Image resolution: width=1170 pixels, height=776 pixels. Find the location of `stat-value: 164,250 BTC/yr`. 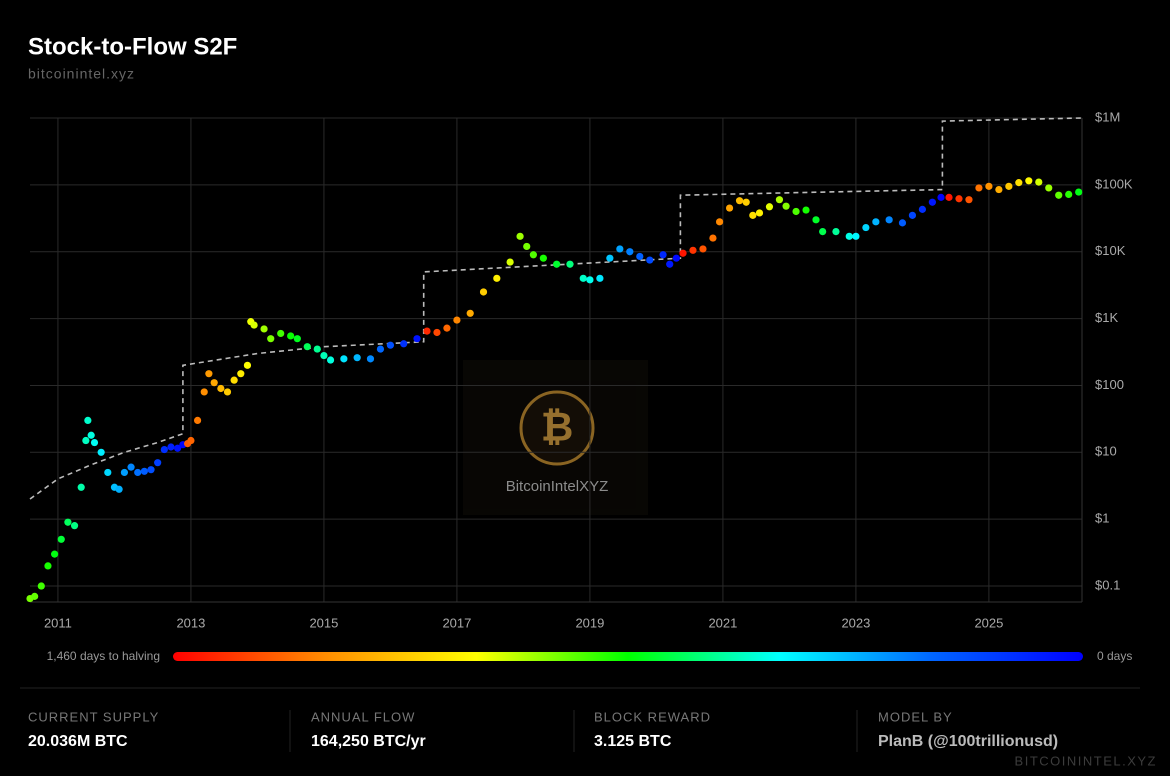

stat-value: 164,250 BTC/yr is located at coordinates (368, 741).